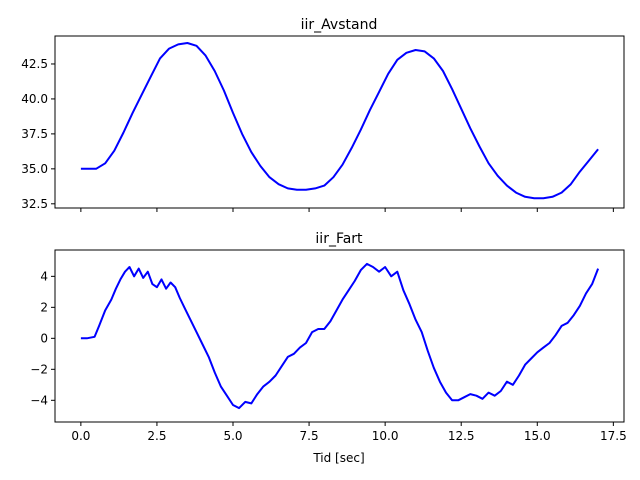 This screenshot has width=640, height=480. I want to click on y-tick-label-0-3: 40.0, so click(34, 99).